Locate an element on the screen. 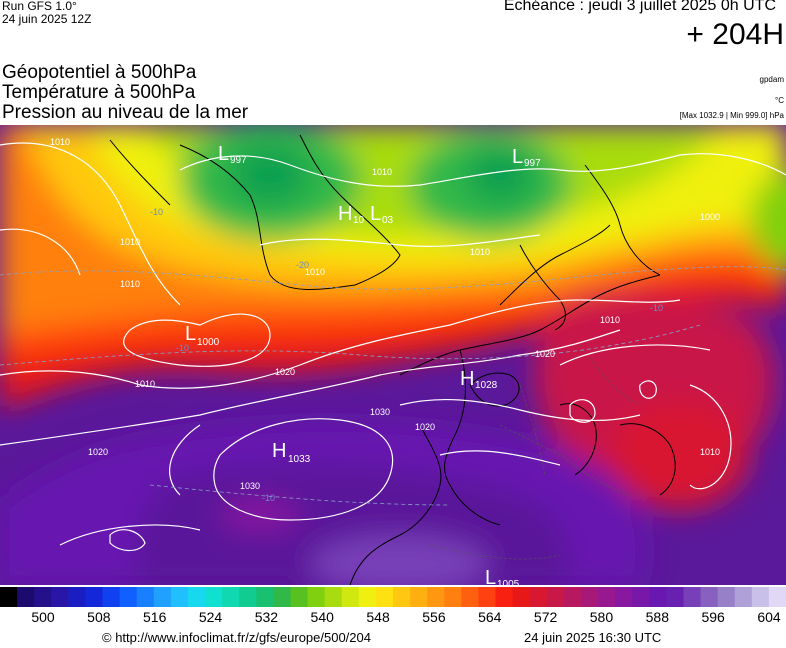 This screenshot has width=786, height=648. colorbar is located at coordinates (393, 597).